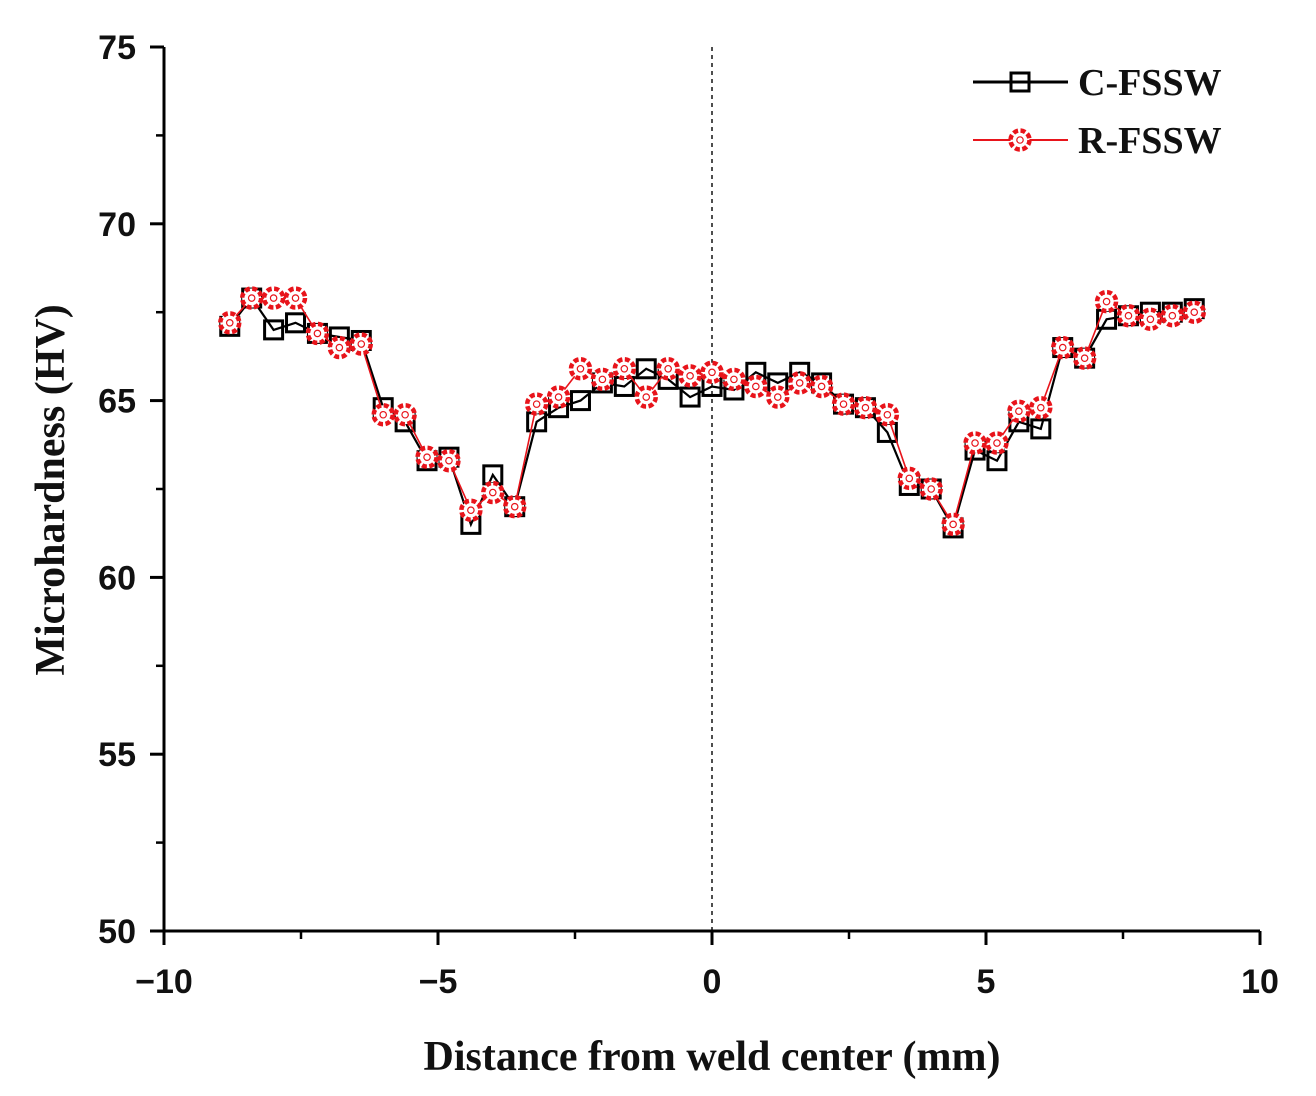 This screenshot has height=1096, width=1316. Describe the element at coordinates (1020, 82) in the screenshot. I see `legend-marker-c-fssw` at that location.